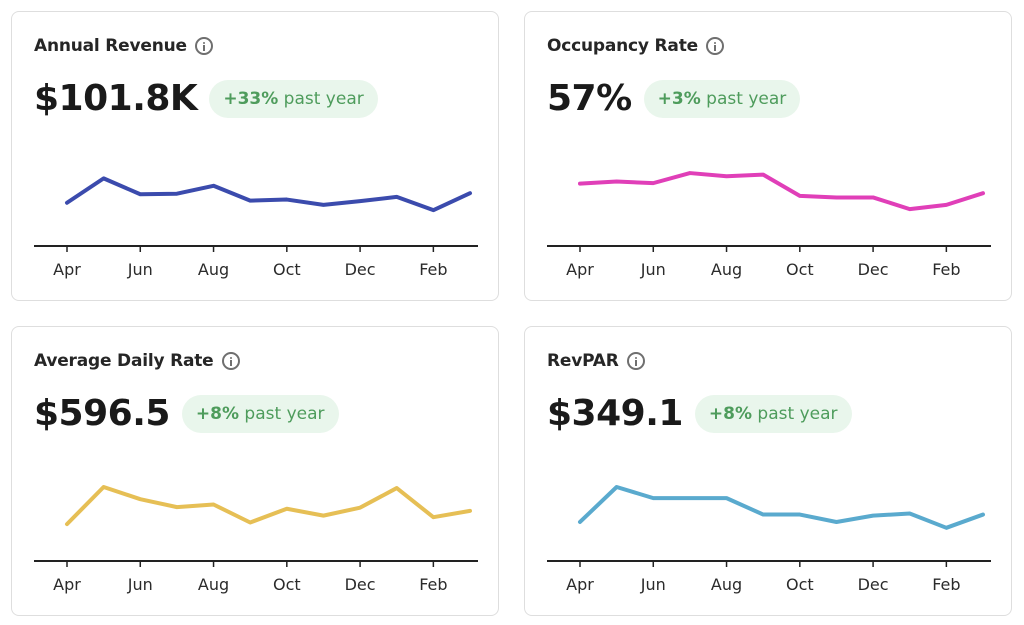 The width and height of the screenshot is (1024, 625). What do you see at coordinates (615, 413) in the screenshot?
I see `metric-value: $349.1` at bounding box center [615, 413].